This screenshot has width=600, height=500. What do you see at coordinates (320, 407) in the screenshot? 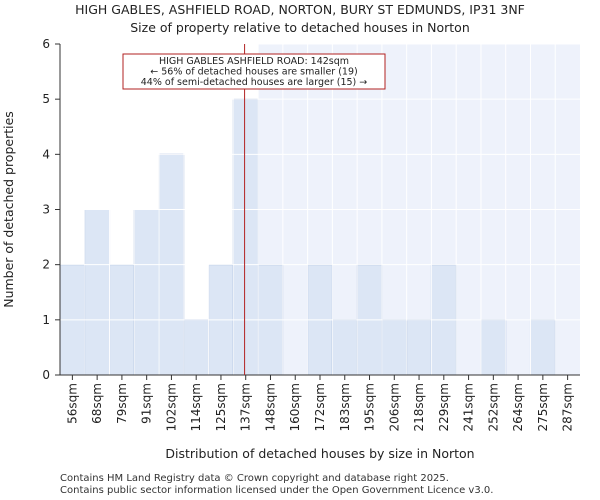
I see `x-tick-label: 172sqm` at bounding box center [320, 407].